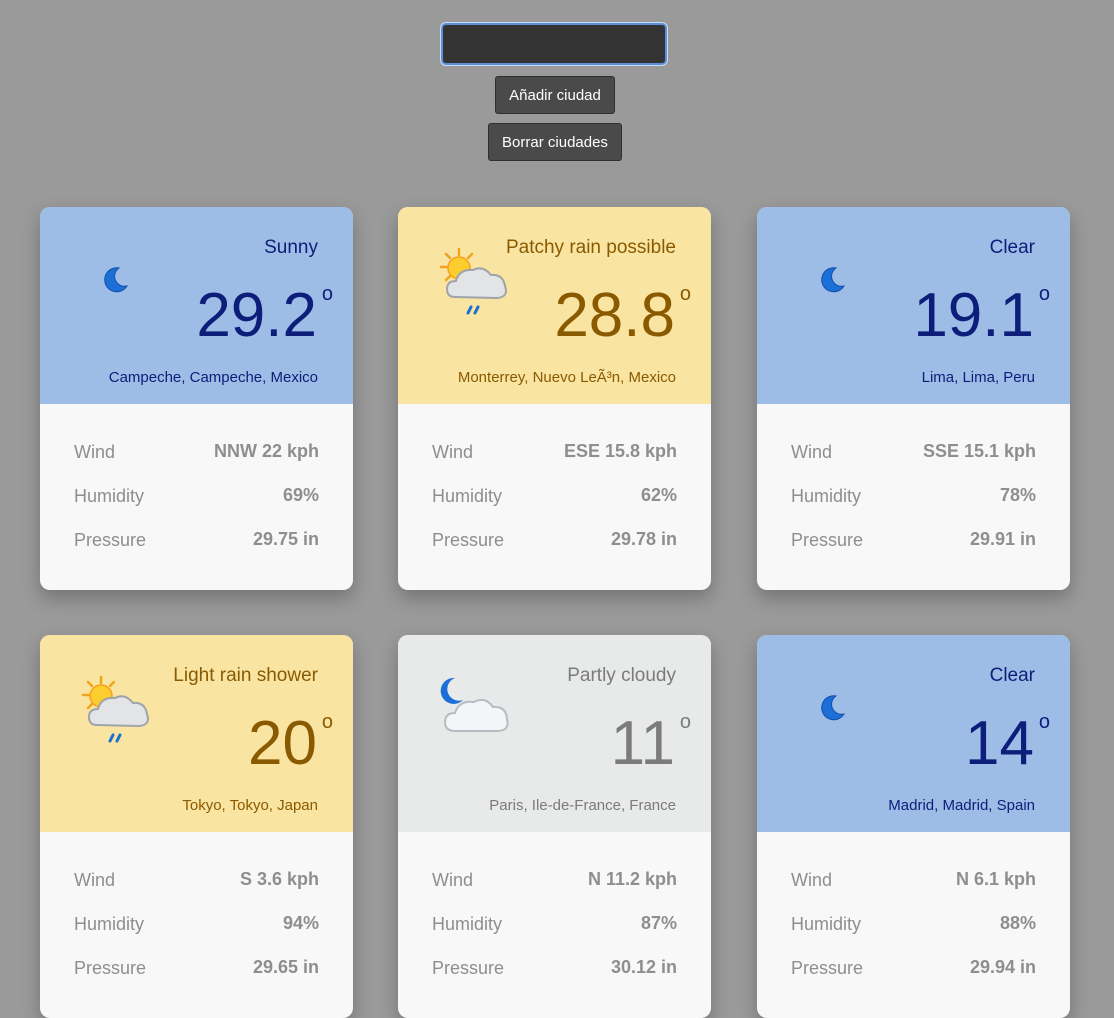 Image resolution: width=1114 pixels, height=1018 pixels. What do you see at coordinates (554, 972) in the screenshot?
I see `pressure-row: Pressure 30.12 in` at bounding box center [554, 972].